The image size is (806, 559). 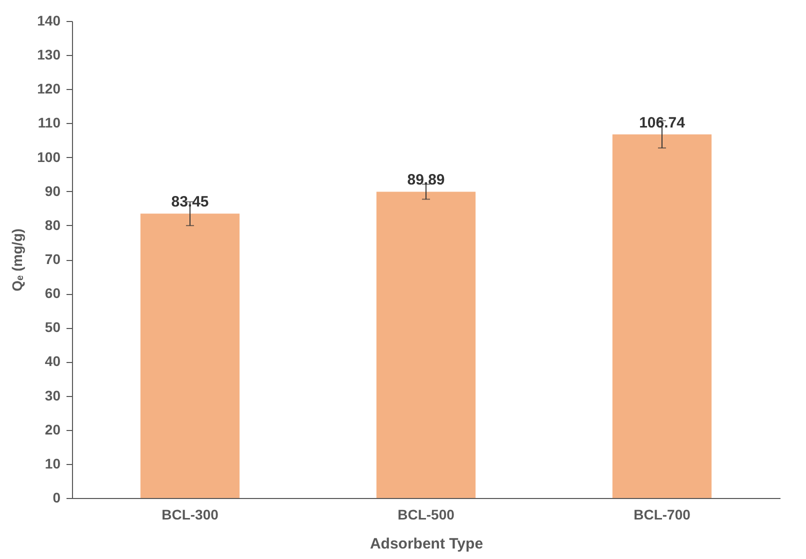 I want to click on y-tick-label: 90, so click(x=52, y=190).